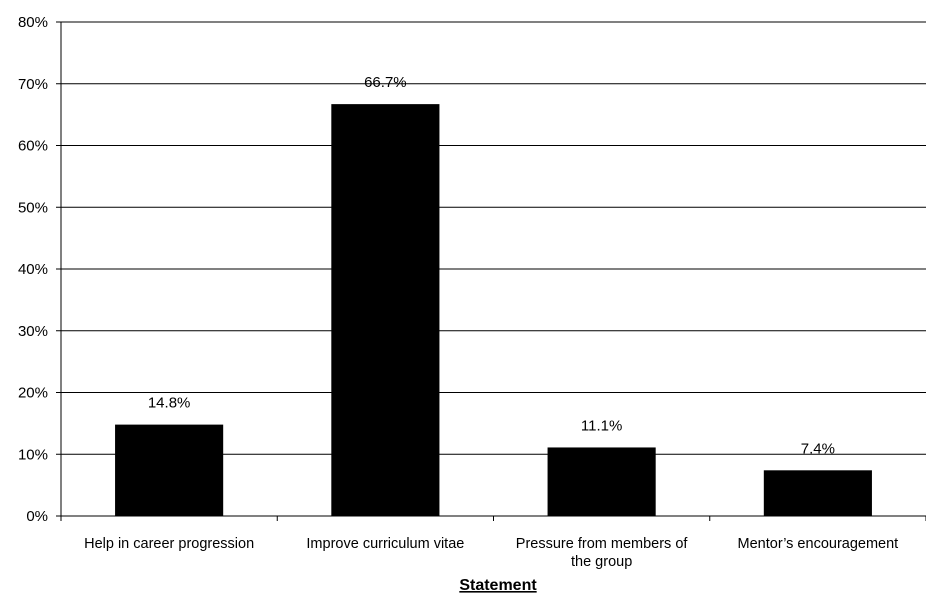 This screenshot has height=599, width=926. I want to click on data-label: 7.4%, so click(818, 448).